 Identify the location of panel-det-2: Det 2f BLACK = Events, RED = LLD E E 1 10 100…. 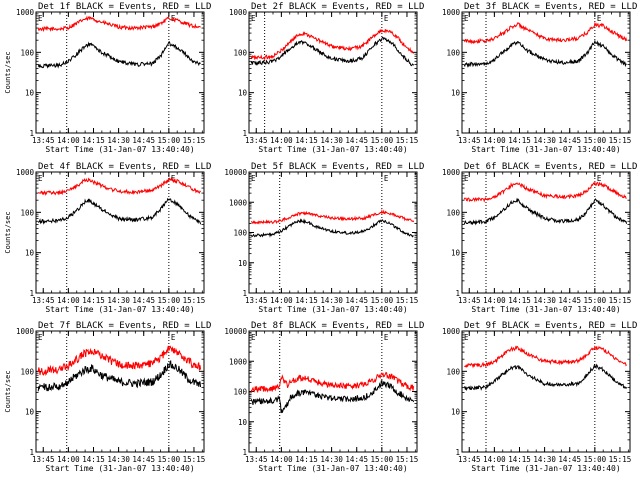
(326, 78).